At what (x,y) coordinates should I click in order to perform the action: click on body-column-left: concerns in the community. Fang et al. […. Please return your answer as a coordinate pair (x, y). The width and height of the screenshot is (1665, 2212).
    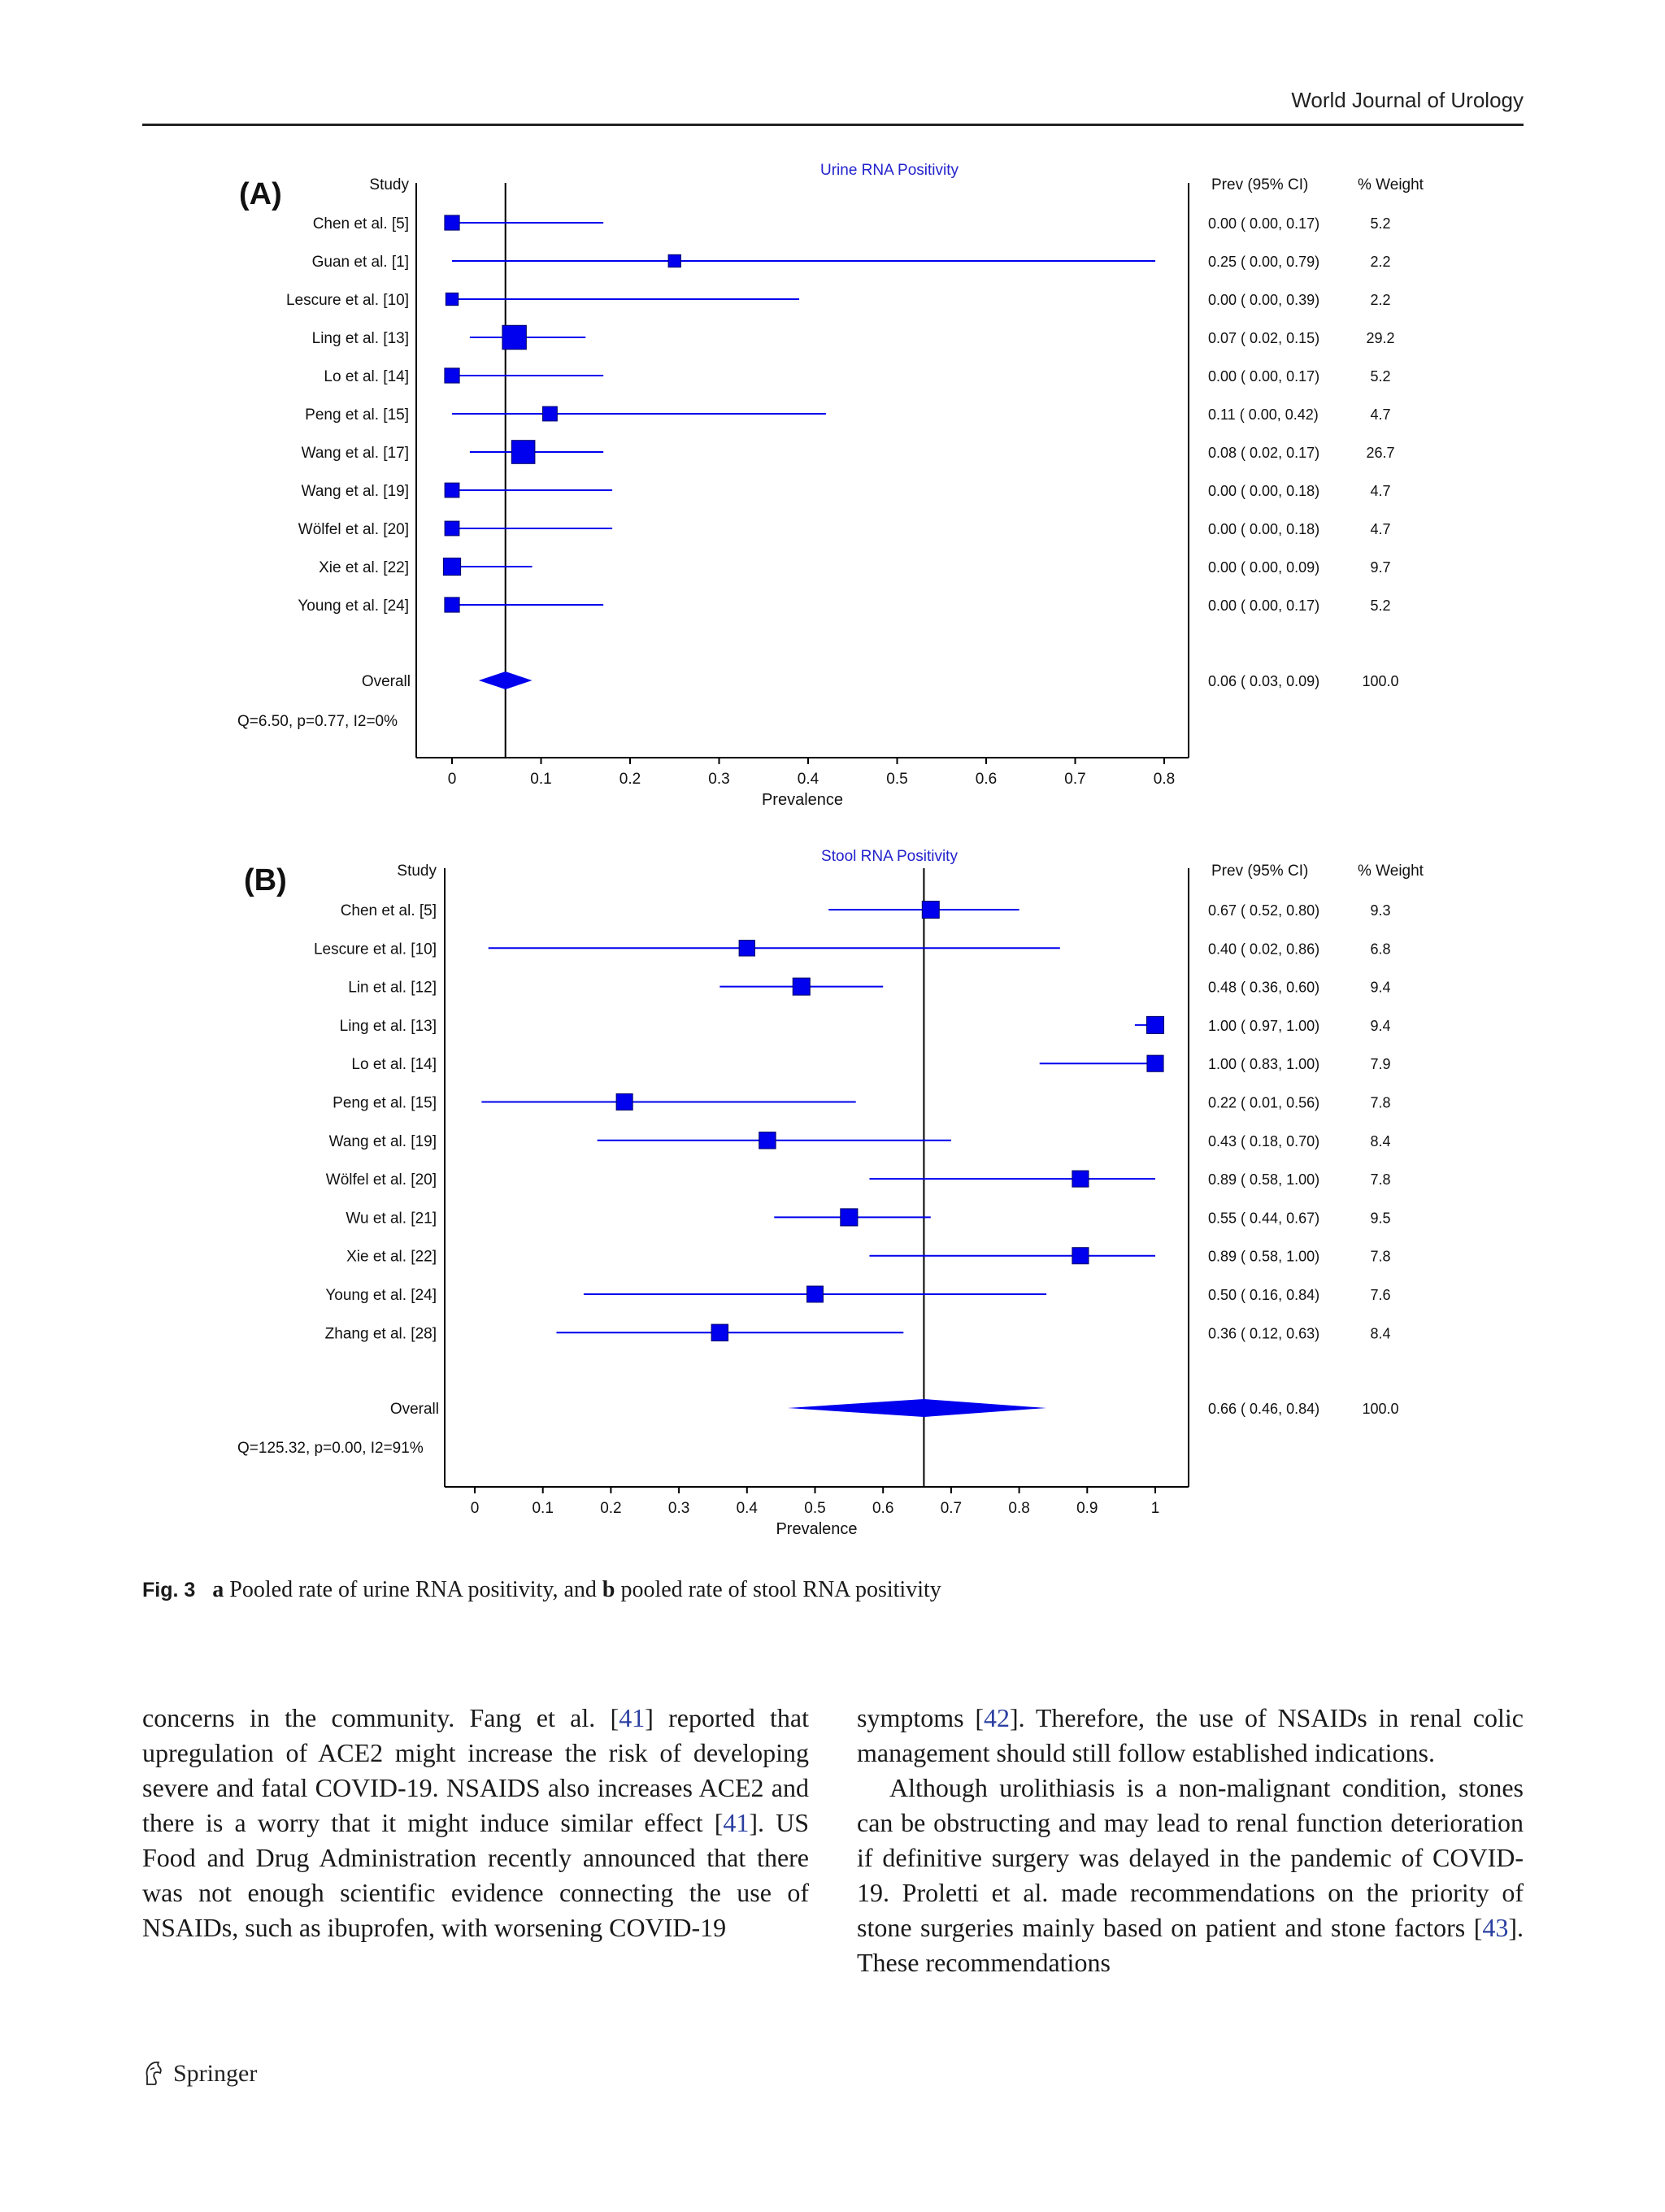
    Looking at the image, I should click on (475, 1823).